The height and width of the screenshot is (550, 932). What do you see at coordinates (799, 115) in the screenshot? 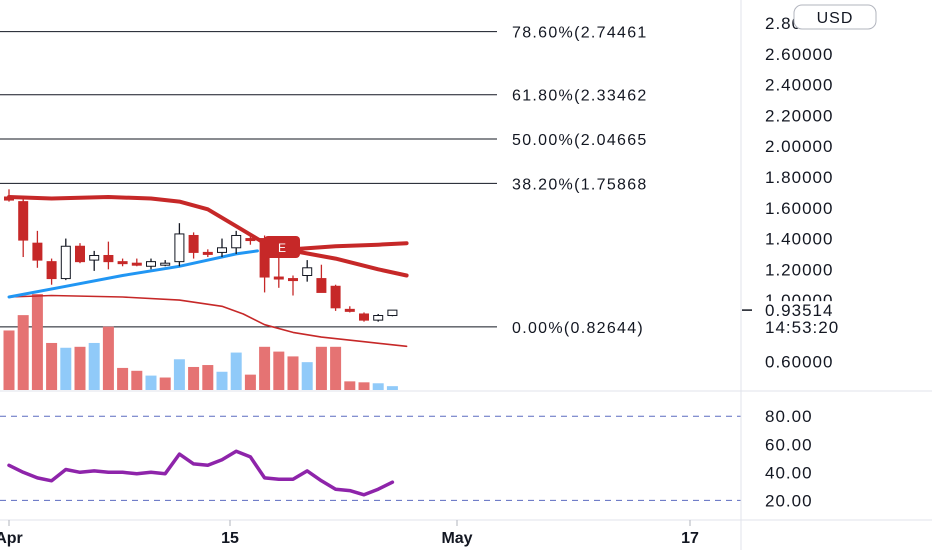
I see `price-tick-label: 2.20000` at bounding box center [799, 115].